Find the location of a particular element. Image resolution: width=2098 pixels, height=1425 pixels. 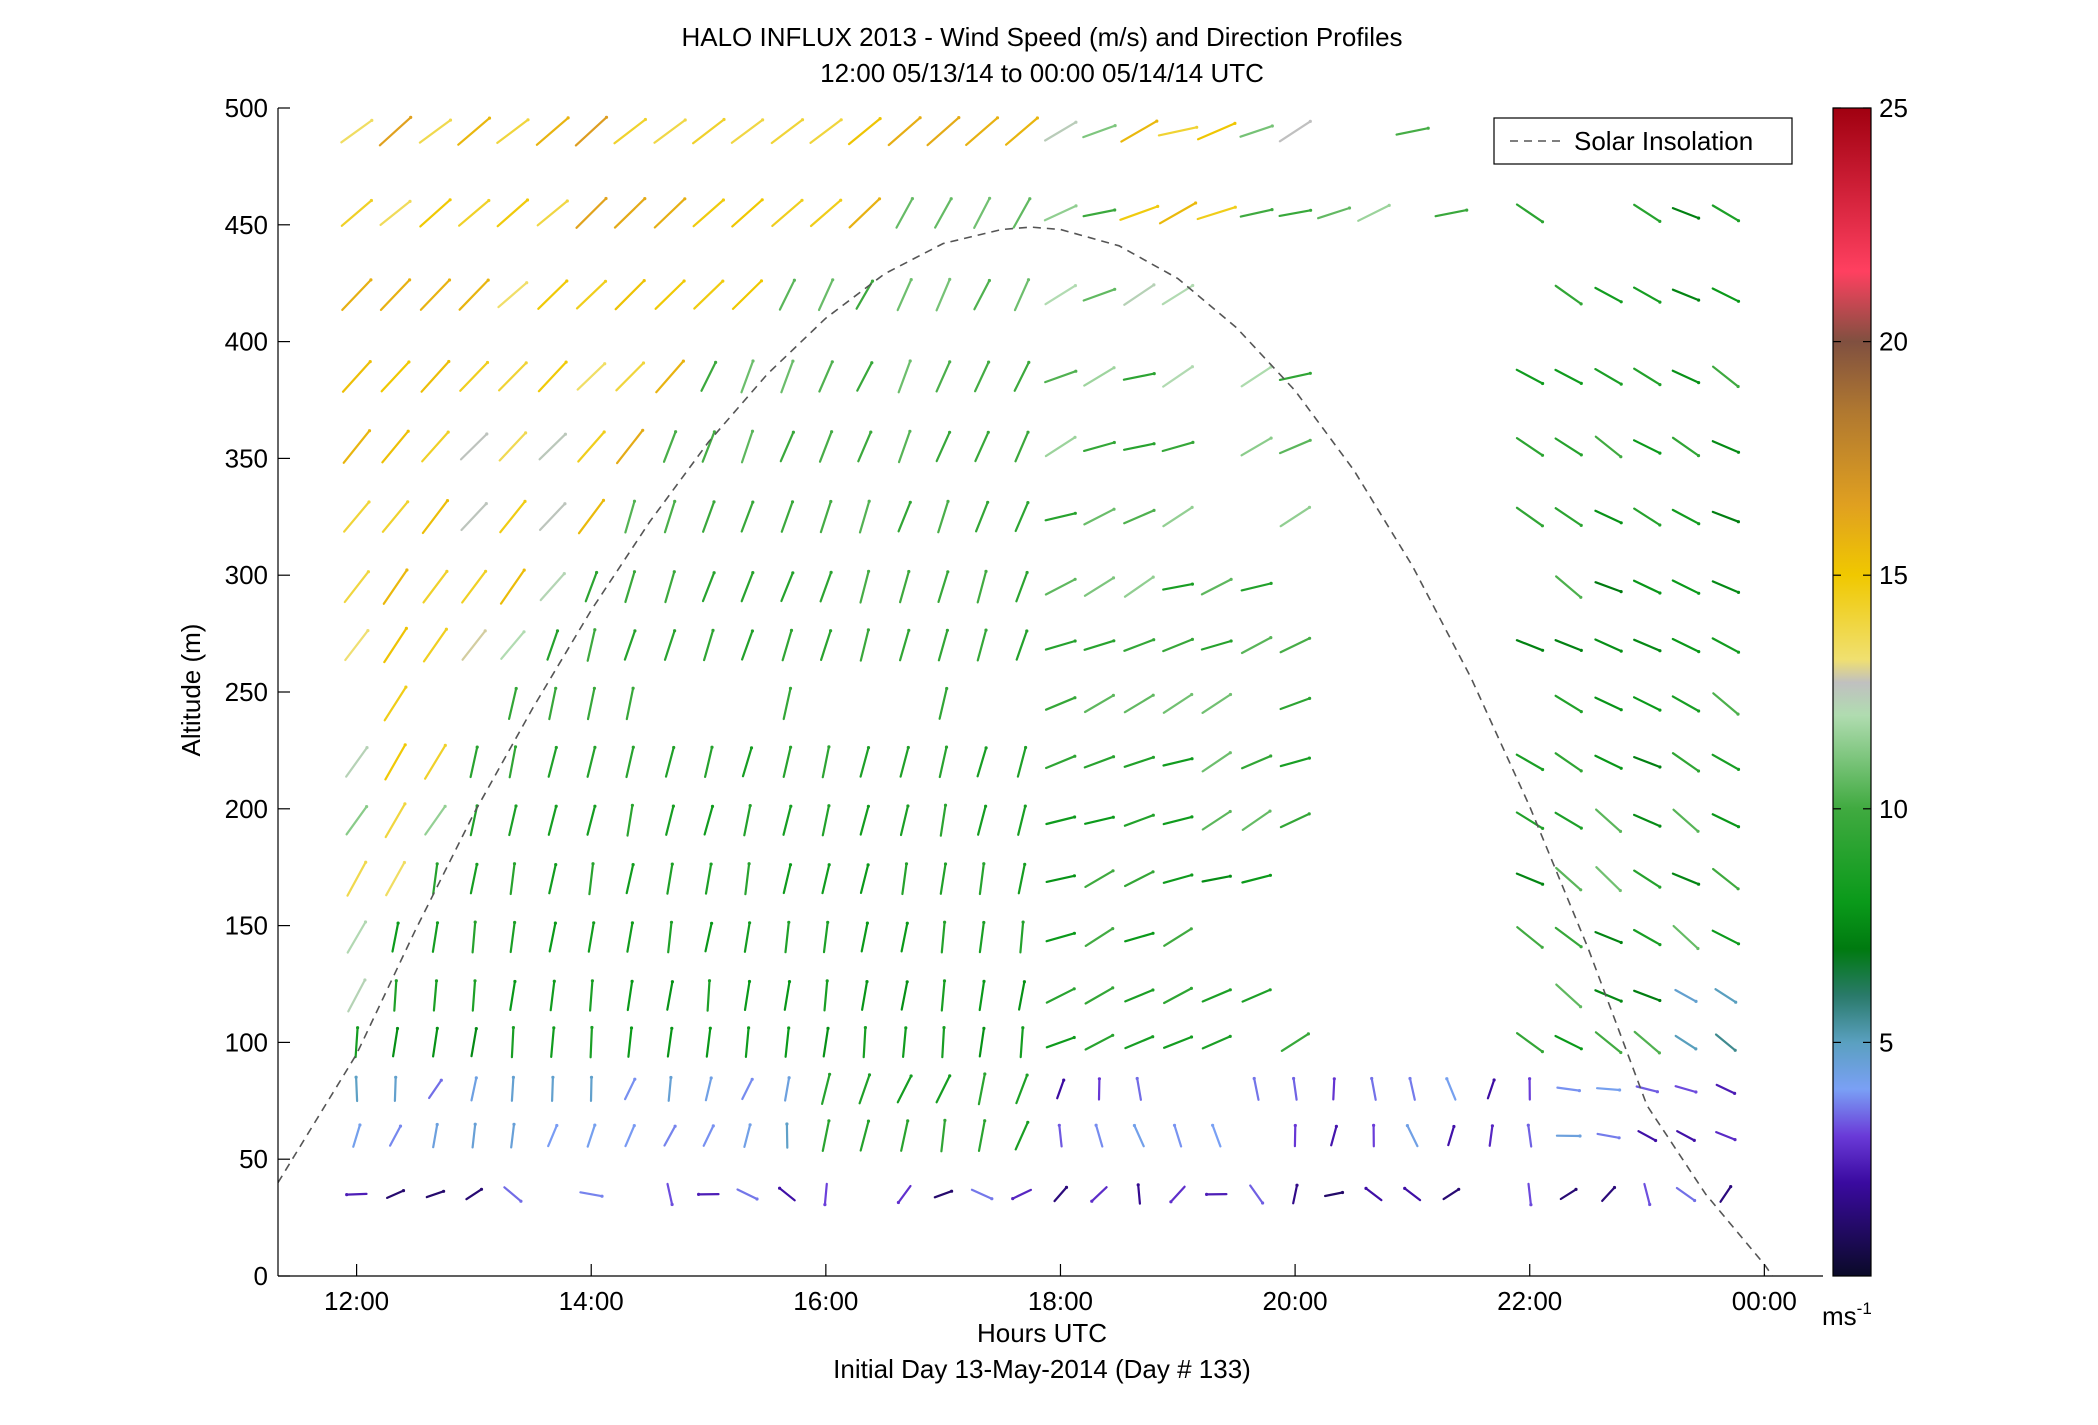

y-tick-label: 200 is located at coordinates (246, 809).